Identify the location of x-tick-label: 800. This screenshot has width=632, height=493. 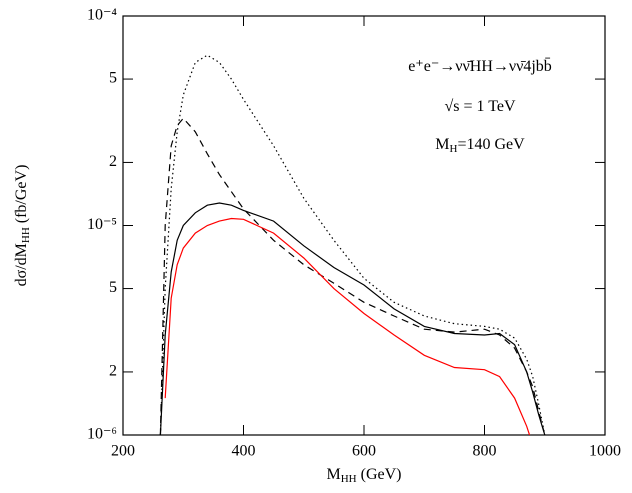
(485, 451).